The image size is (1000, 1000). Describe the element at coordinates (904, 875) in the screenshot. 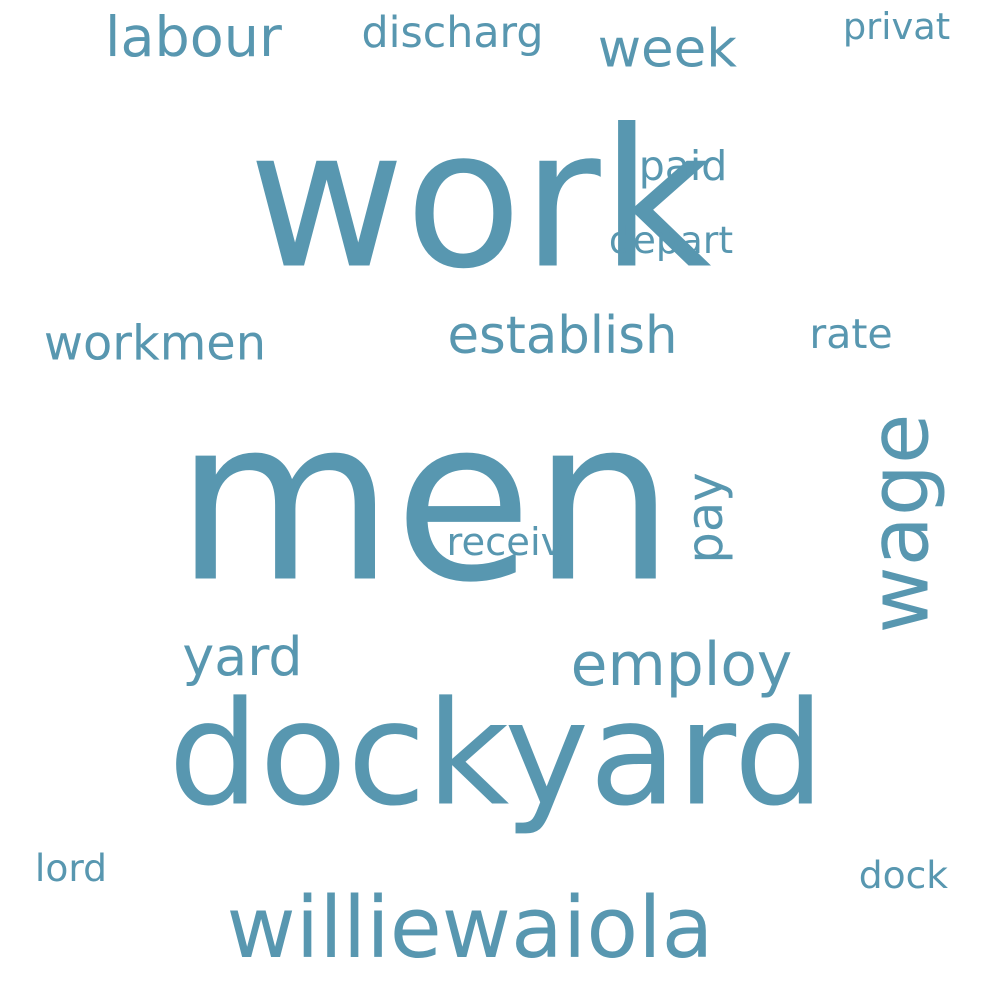

I see `word-dock: dock` at that location.